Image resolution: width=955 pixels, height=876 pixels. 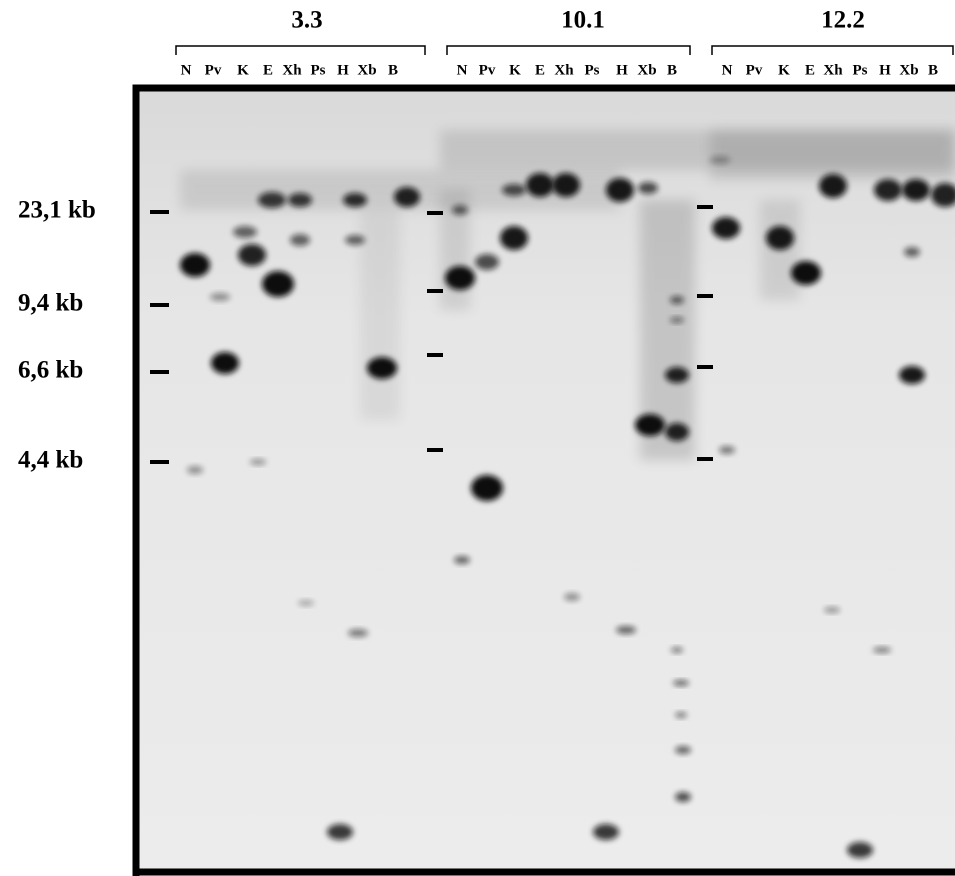 What do you see at coordinates (50, 460) in the screenshot?
I see `marker-label: 4,4 kb` at bounding box center [50, 460].